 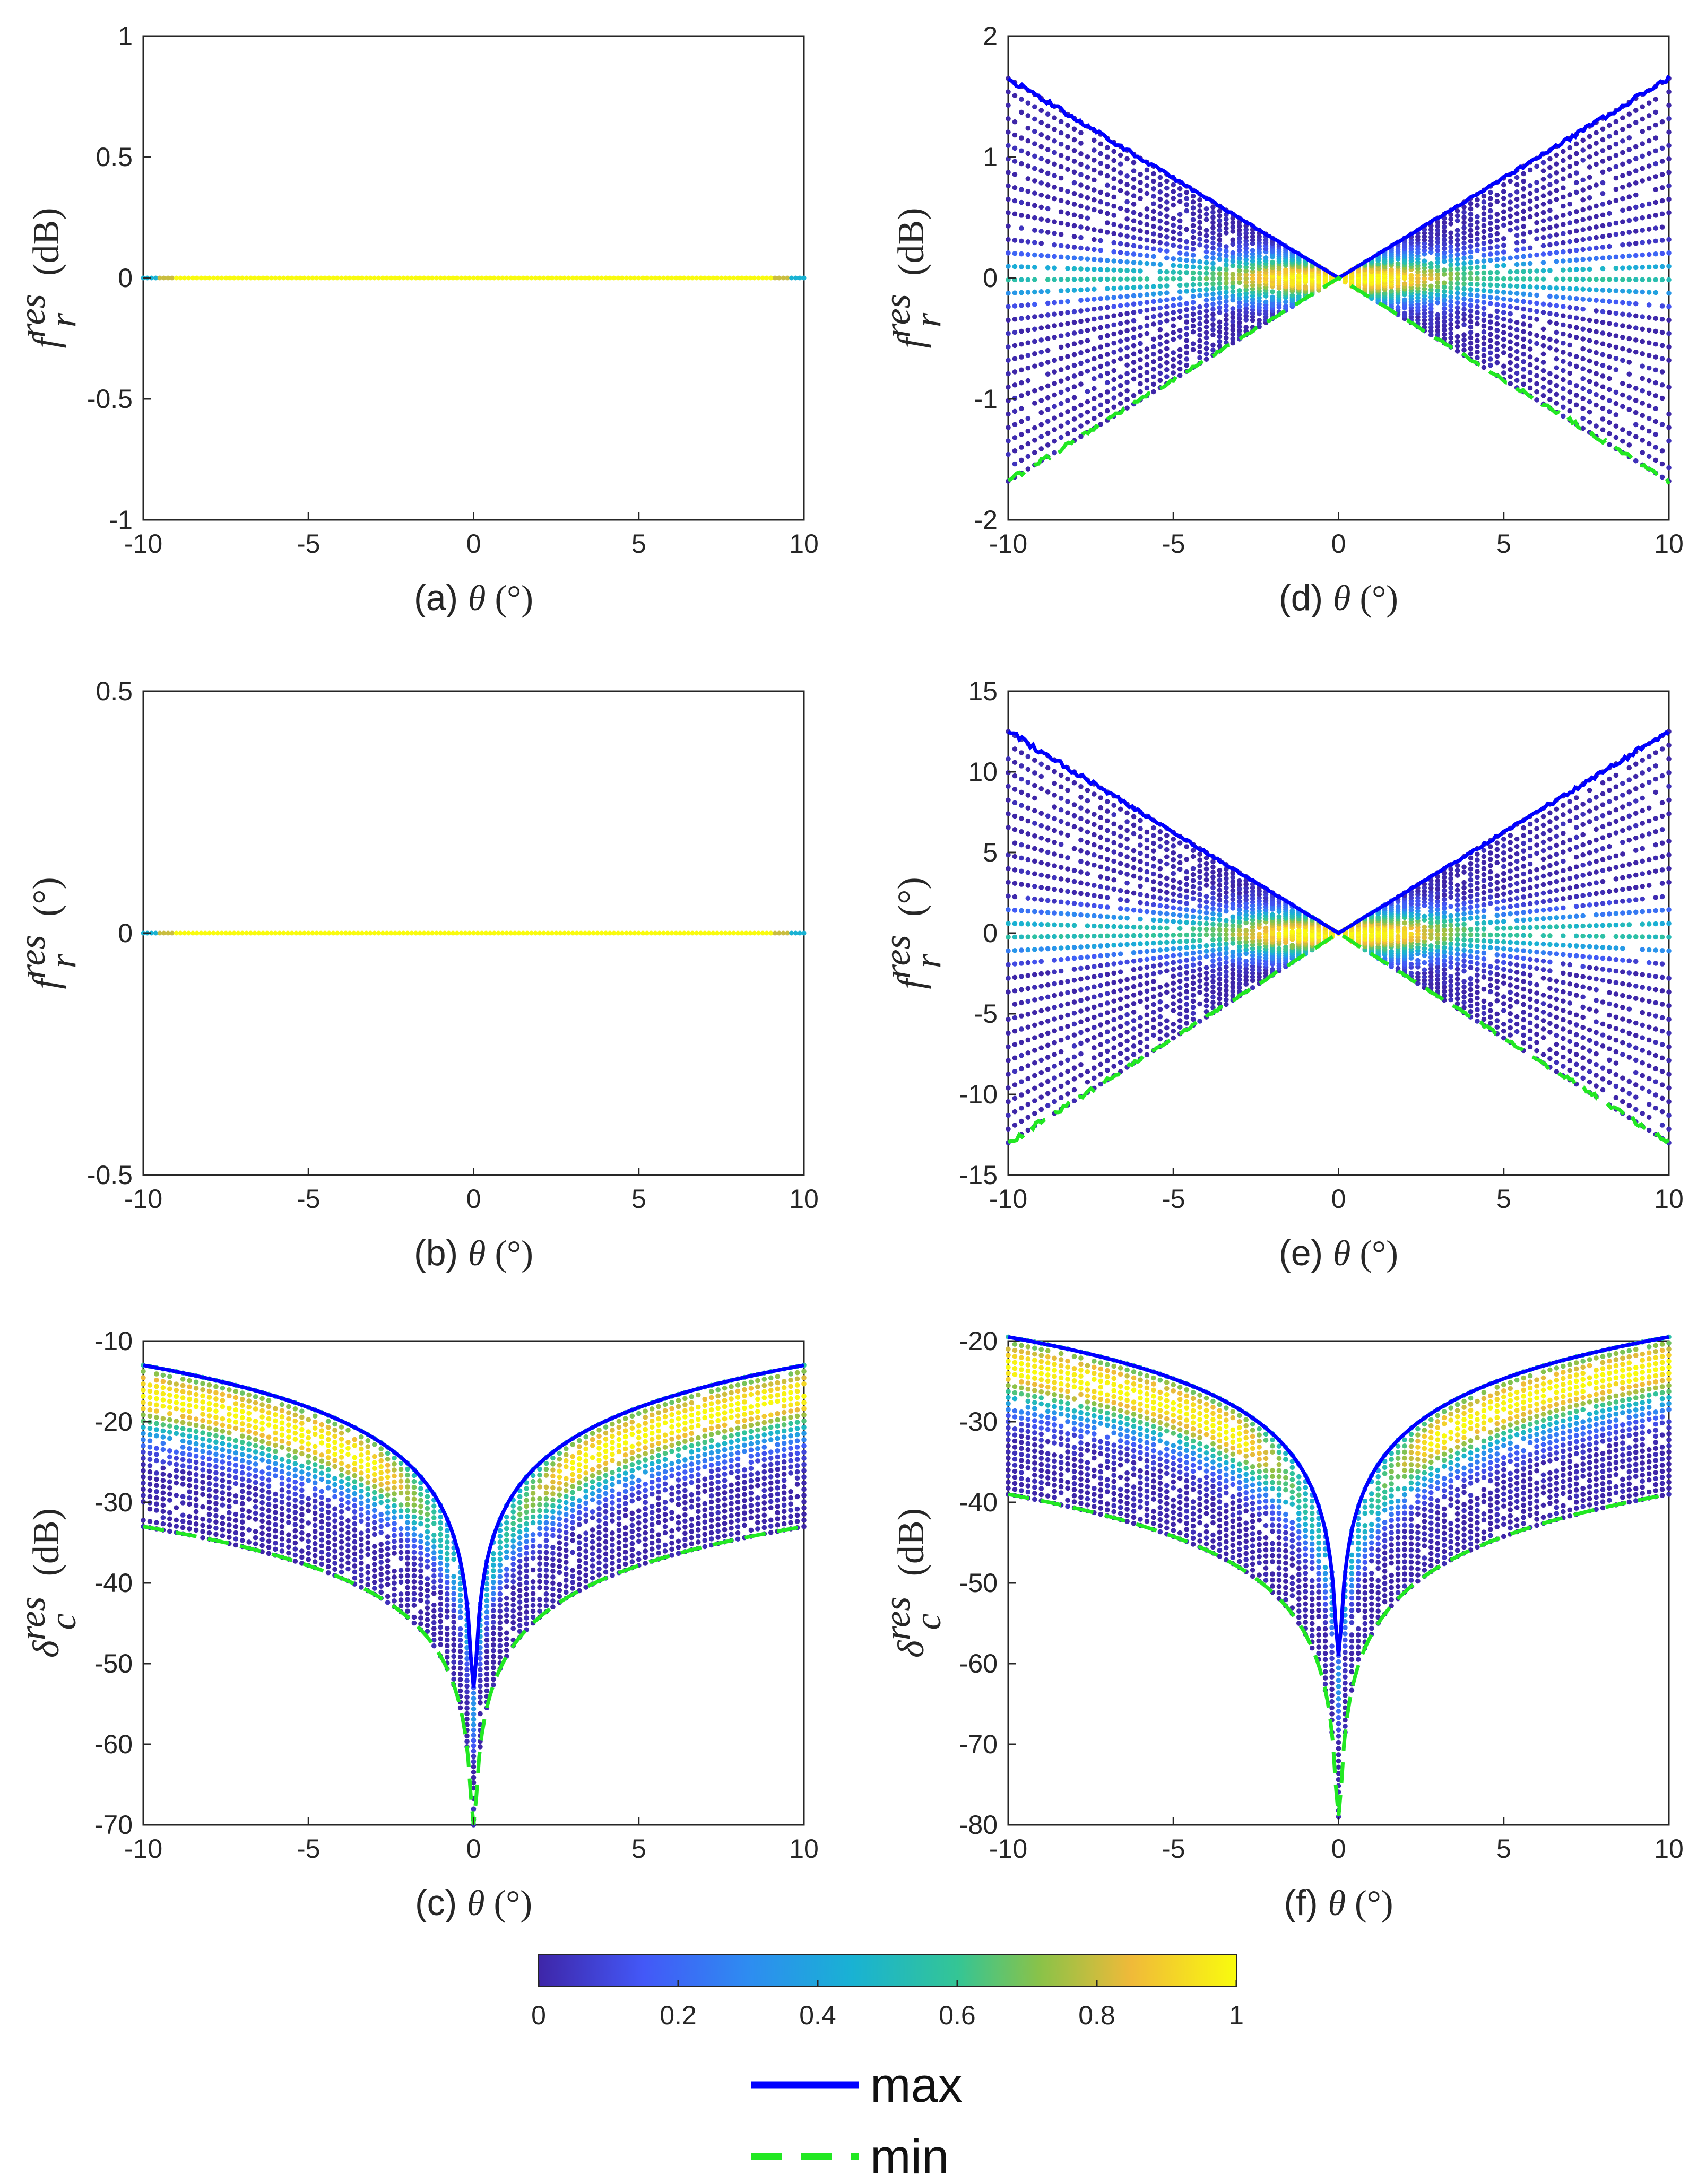 What do you see at coordinates (113, 1744) in the screenshot?
I see `y-tick-label: -60` at bounding box center [113, 1744].